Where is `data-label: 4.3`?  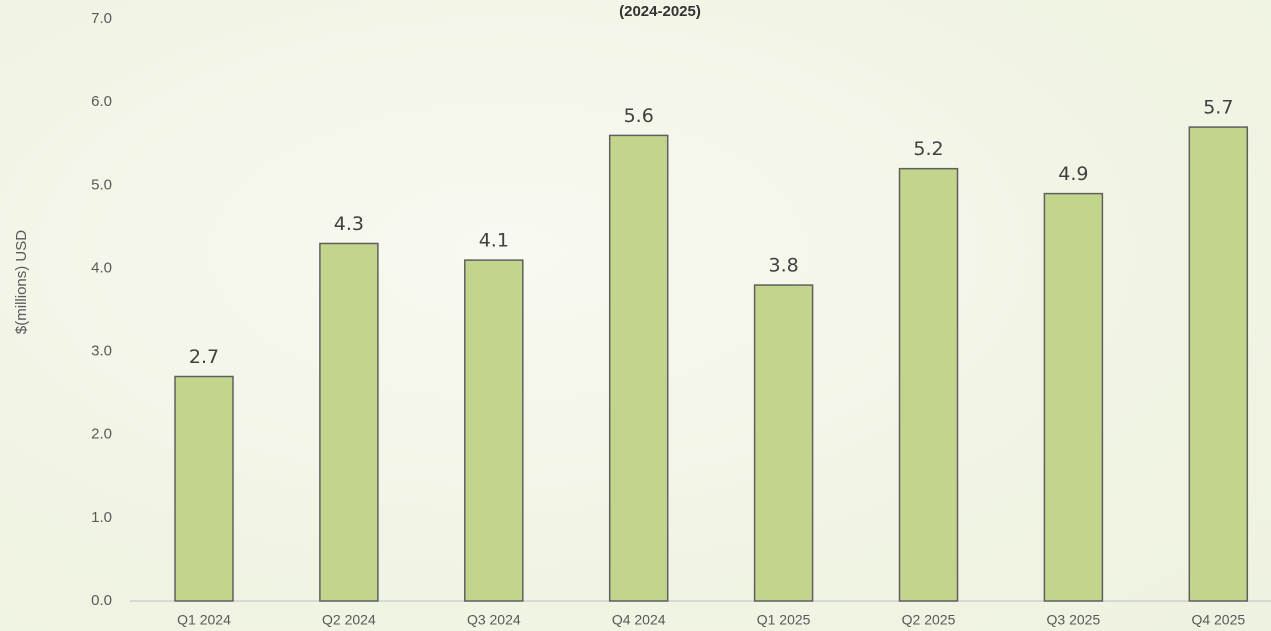
data-label: 4.3 is located at coordinates (349, 224).